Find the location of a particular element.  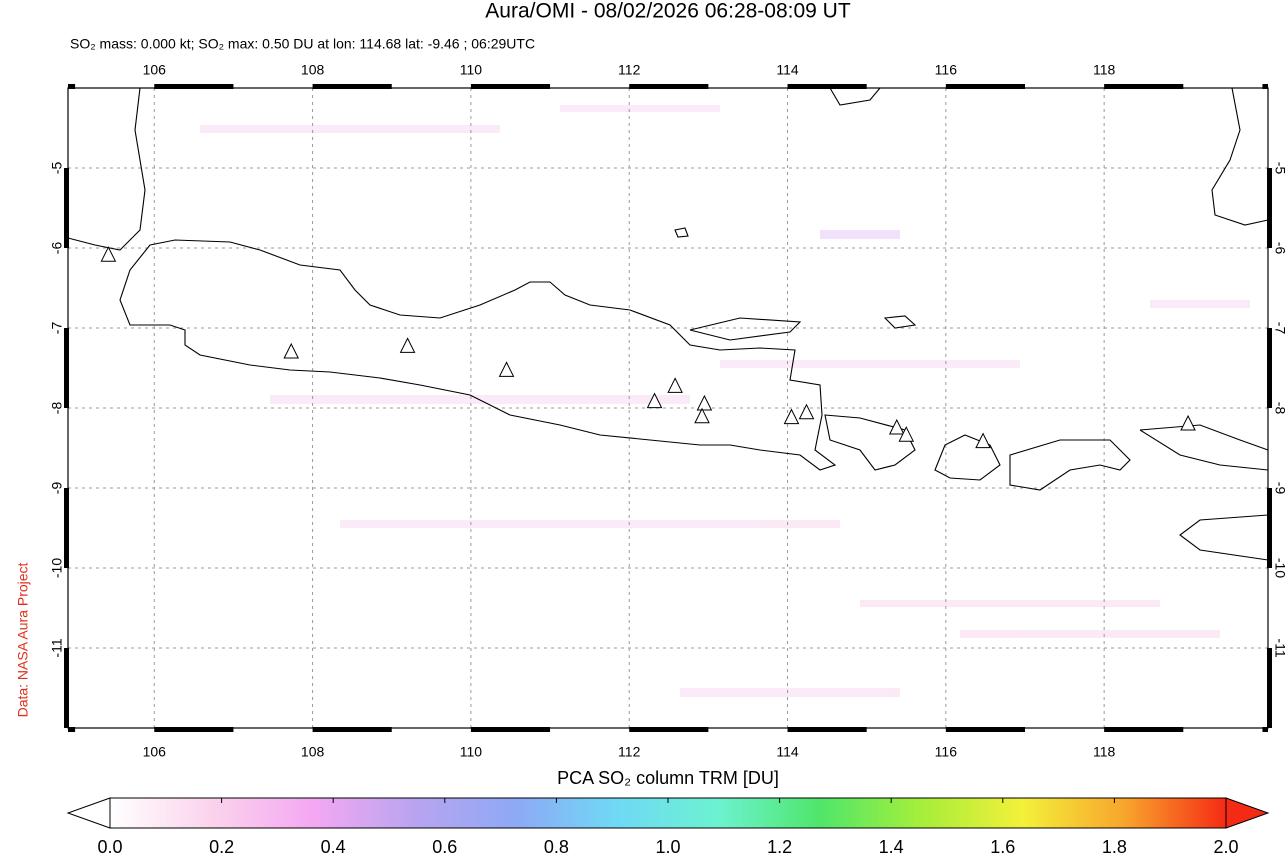

colorbar-low-arrow is located at coordinates (88, 813).